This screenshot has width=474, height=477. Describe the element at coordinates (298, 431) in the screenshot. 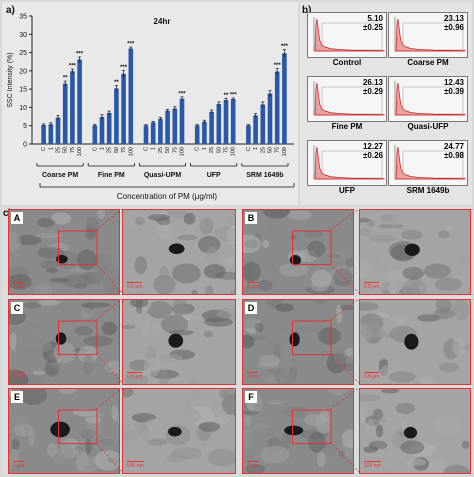

I see `tem-overview-image: F 2 μm` at that location.